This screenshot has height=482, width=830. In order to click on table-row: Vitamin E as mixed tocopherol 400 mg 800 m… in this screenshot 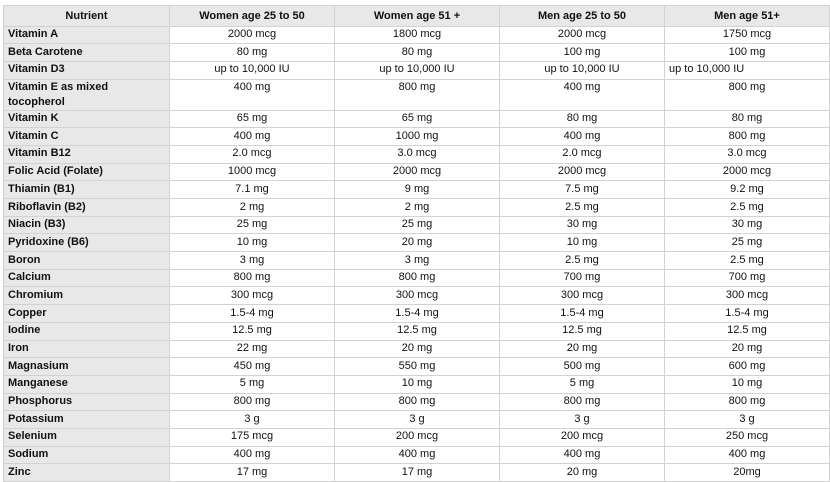, I will do `click(416, 94)`.